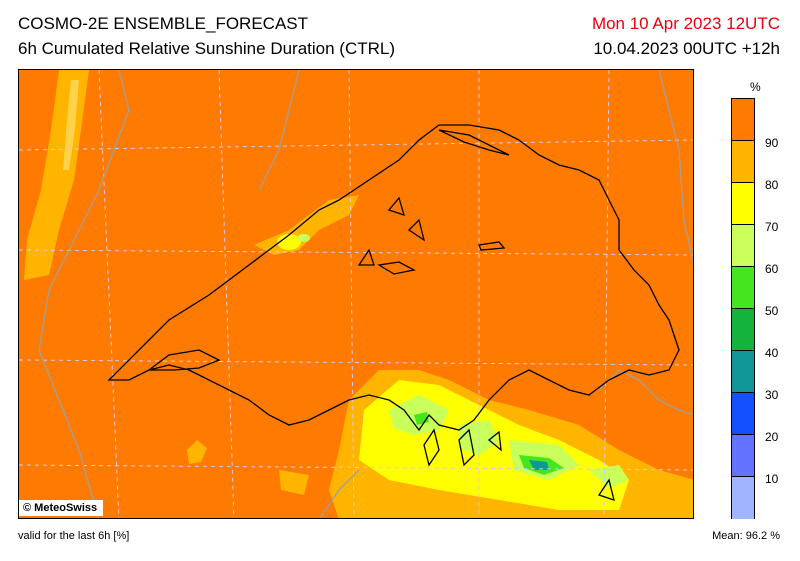  I want to click on field-patch-sw, so click(197, 452).